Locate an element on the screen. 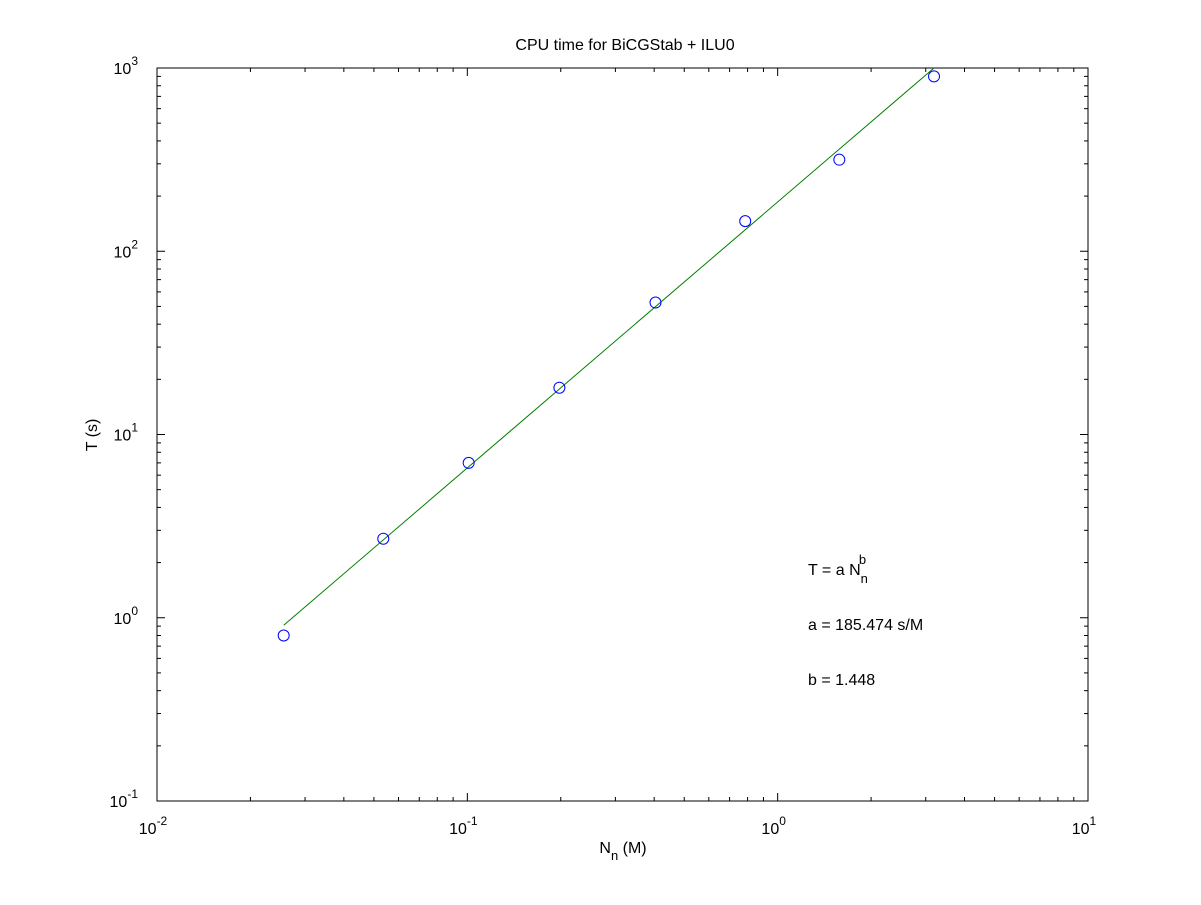 This screenshot has height=905, width=1201. x-tick-label-exponent: -2 is located at coordinates (162, 821).